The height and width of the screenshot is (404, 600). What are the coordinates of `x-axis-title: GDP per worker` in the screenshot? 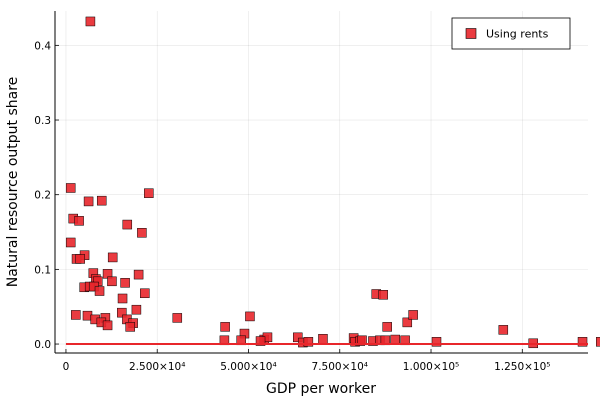 It's located at (321, 389).